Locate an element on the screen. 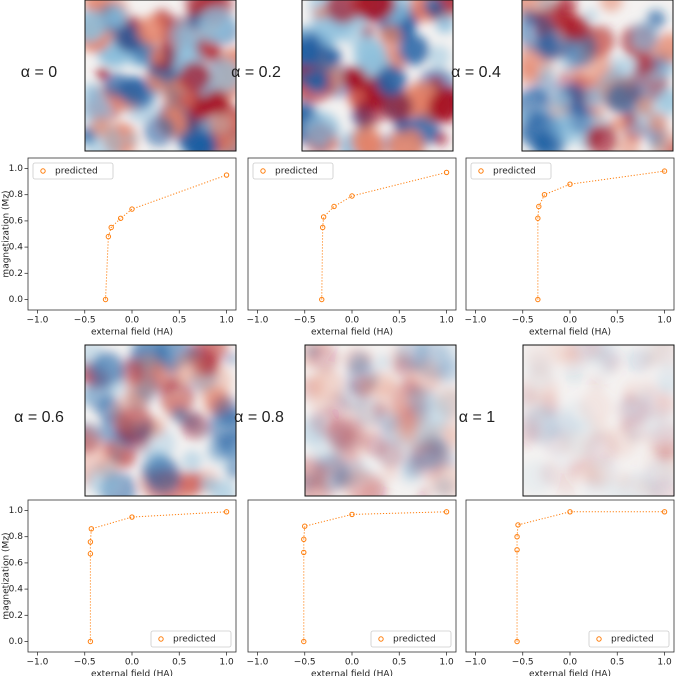 The height and width of the screenshot is (676, 677). legend-label: predicted is located at coordinates (632, 640).